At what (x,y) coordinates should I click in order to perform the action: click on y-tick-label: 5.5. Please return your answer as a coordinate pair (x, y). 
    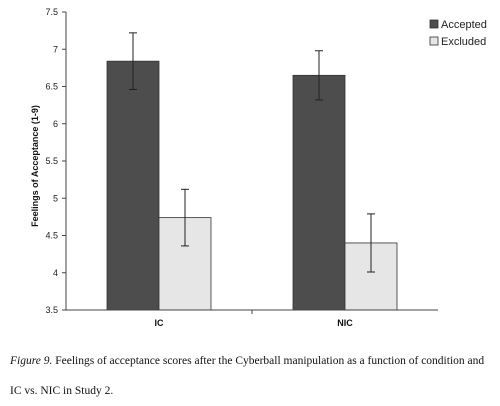
    Looking at the image, I should click on (51, 161).